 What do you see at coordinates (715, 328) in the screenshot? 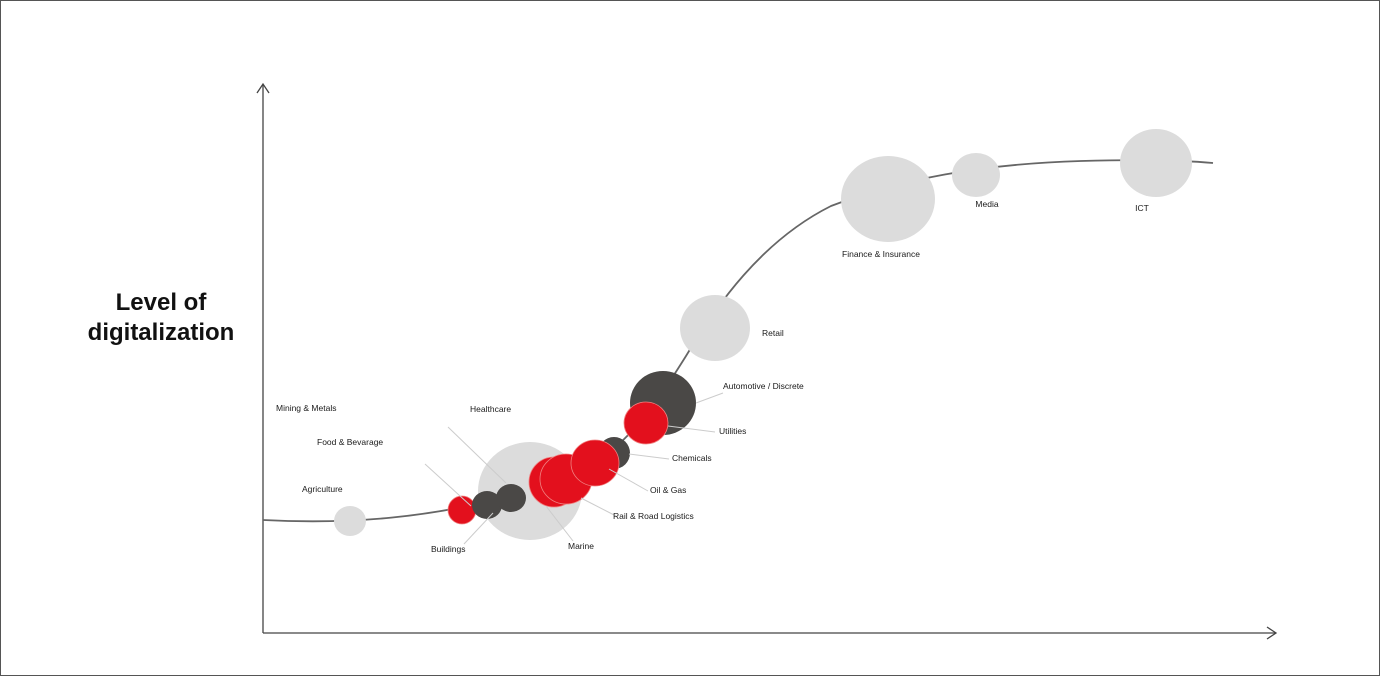
I see `bubble-retail` at bounding box center [715, 328].